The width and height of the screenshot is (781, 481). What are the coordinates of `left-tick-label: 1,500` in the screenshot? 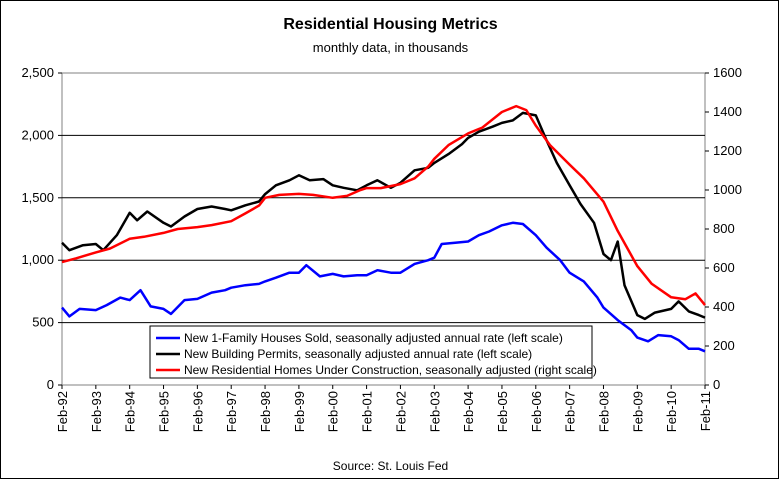 It's located at (37, 197).